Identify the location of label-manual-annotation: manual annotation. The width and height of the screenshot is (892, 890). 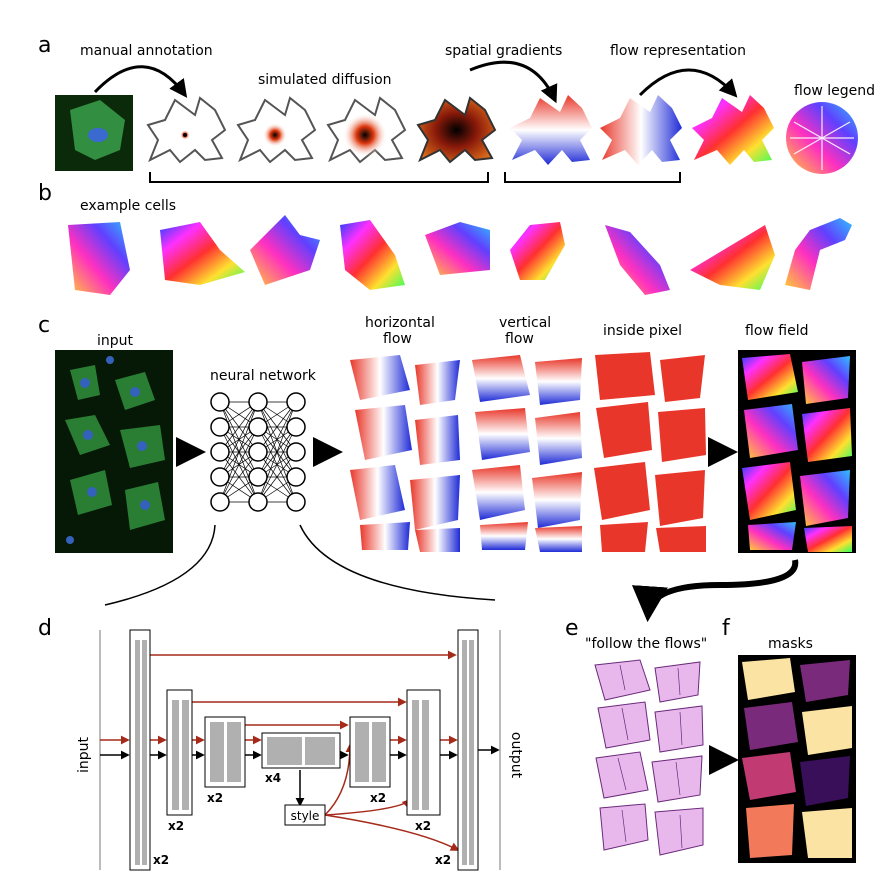
(146, 51).